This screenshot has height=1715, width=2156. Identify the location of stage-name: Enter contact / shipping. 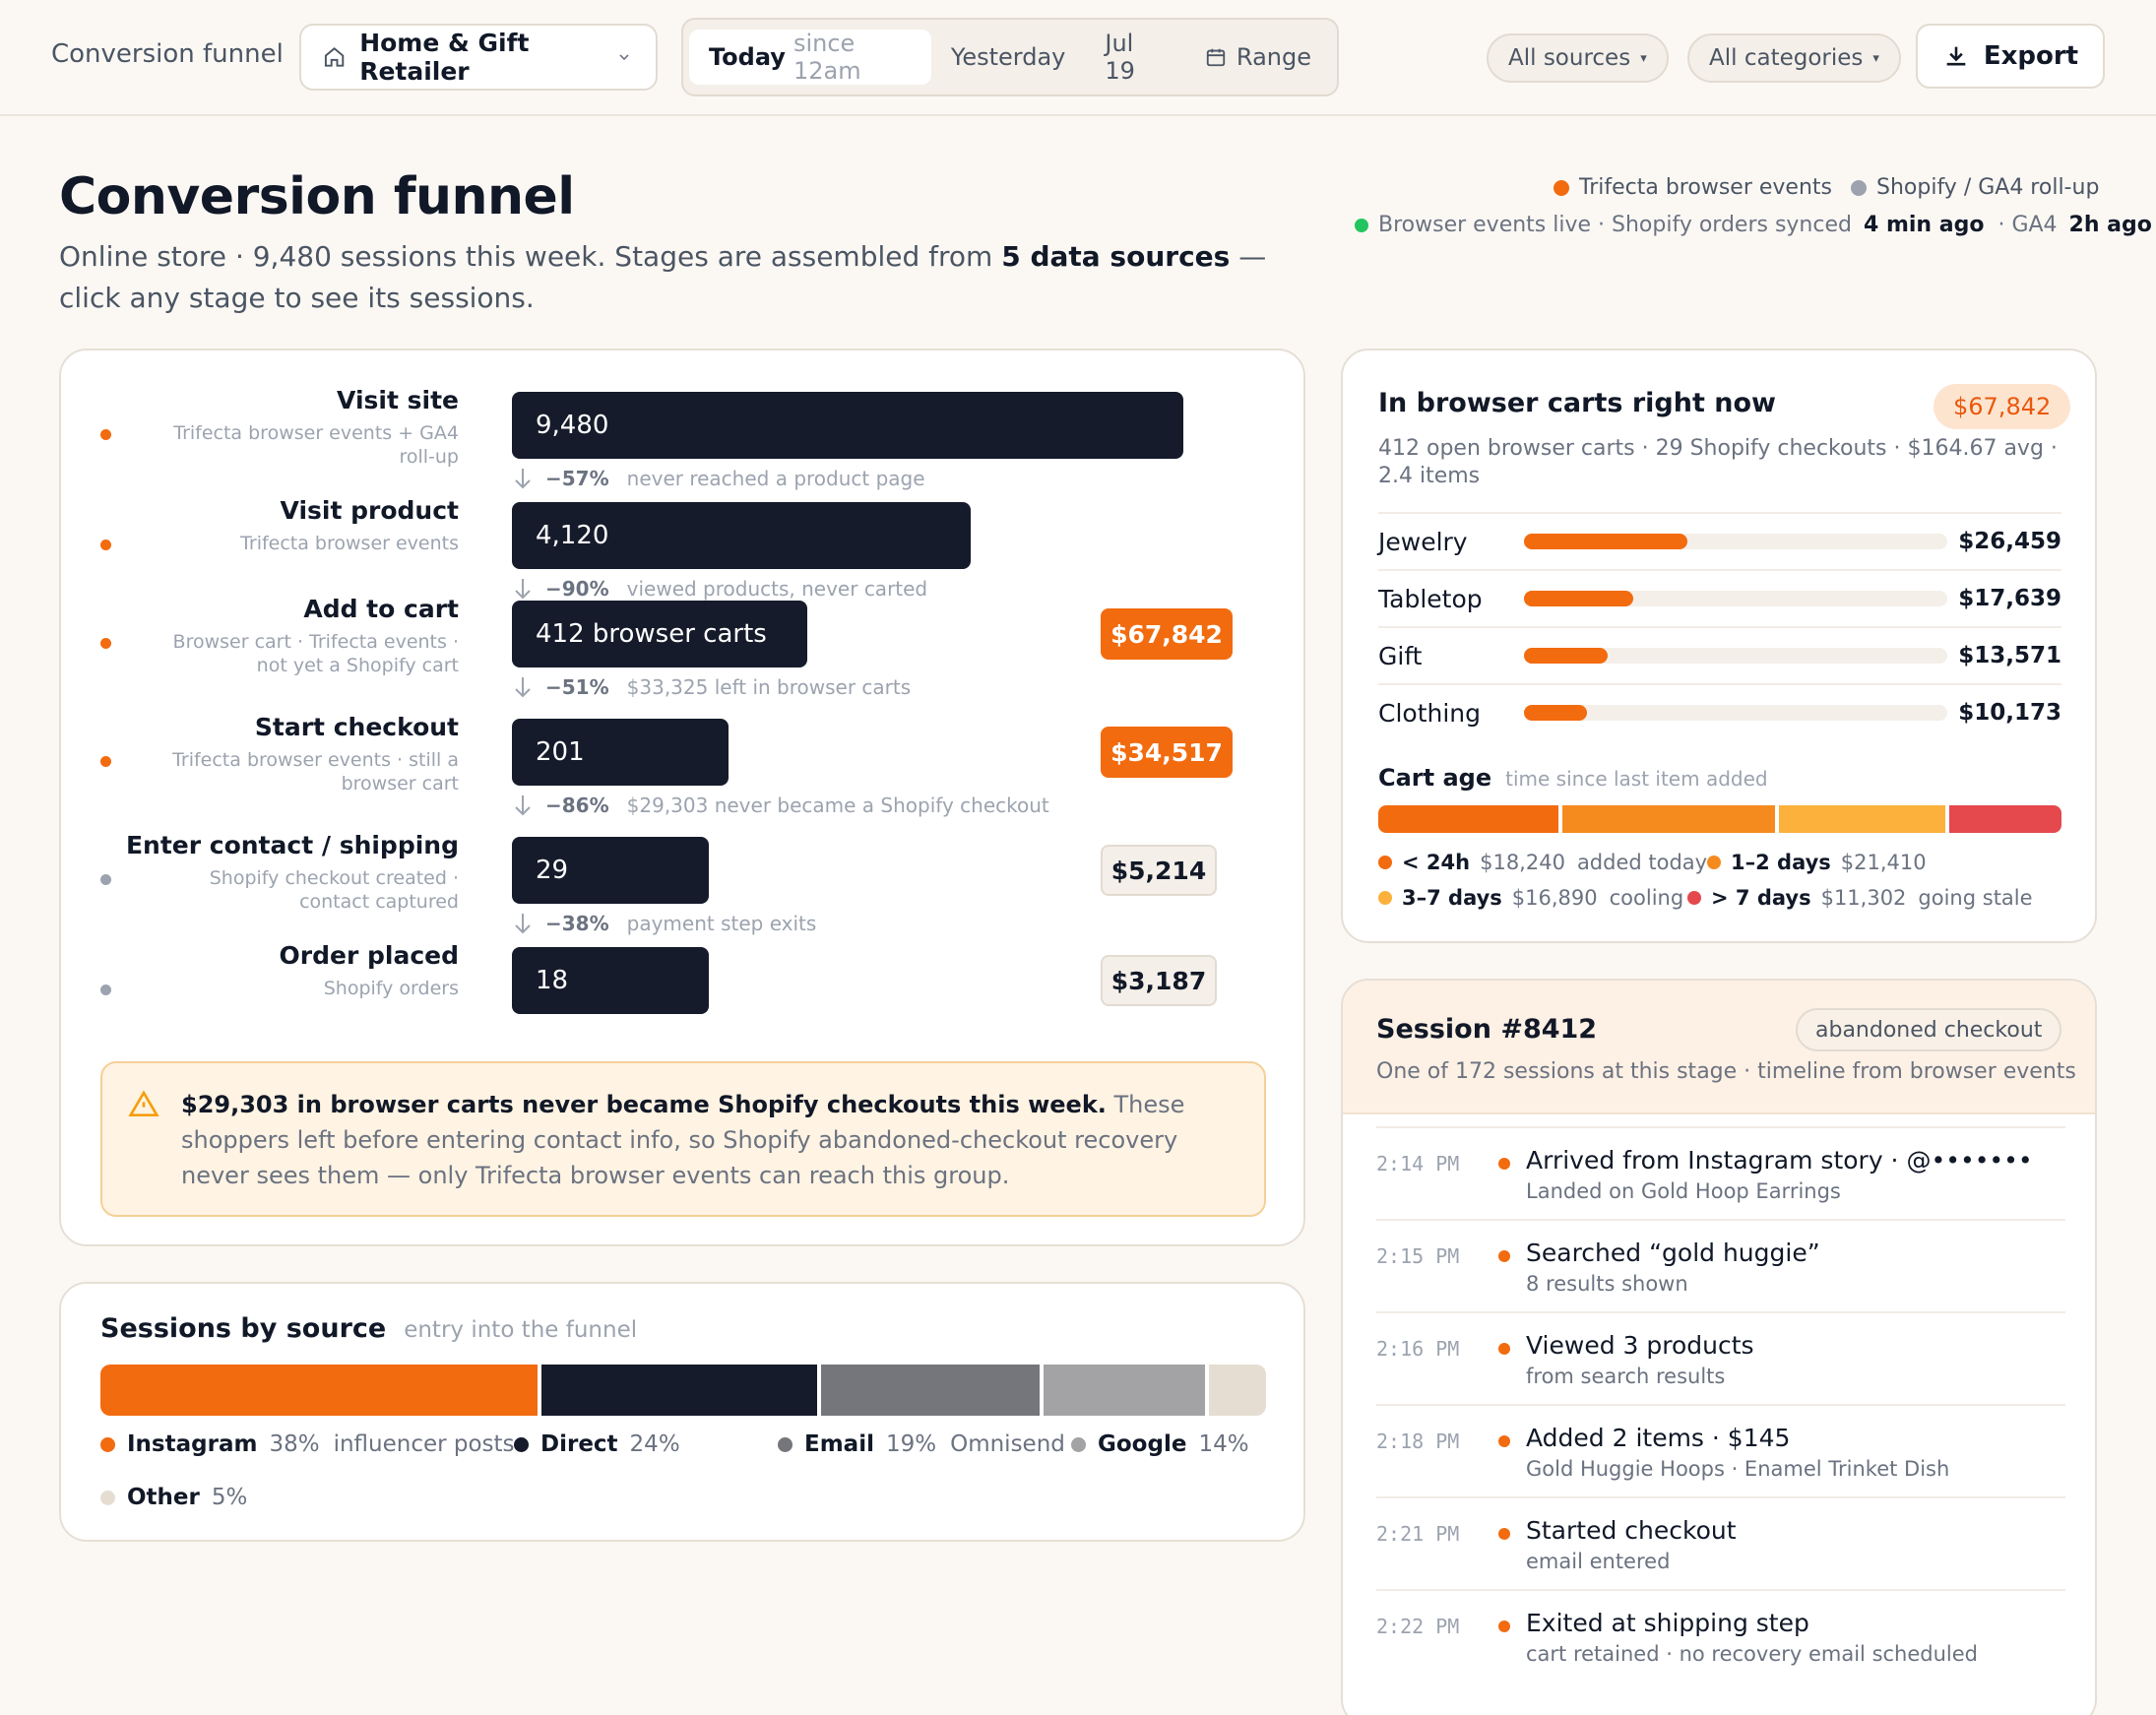
(292, 845).